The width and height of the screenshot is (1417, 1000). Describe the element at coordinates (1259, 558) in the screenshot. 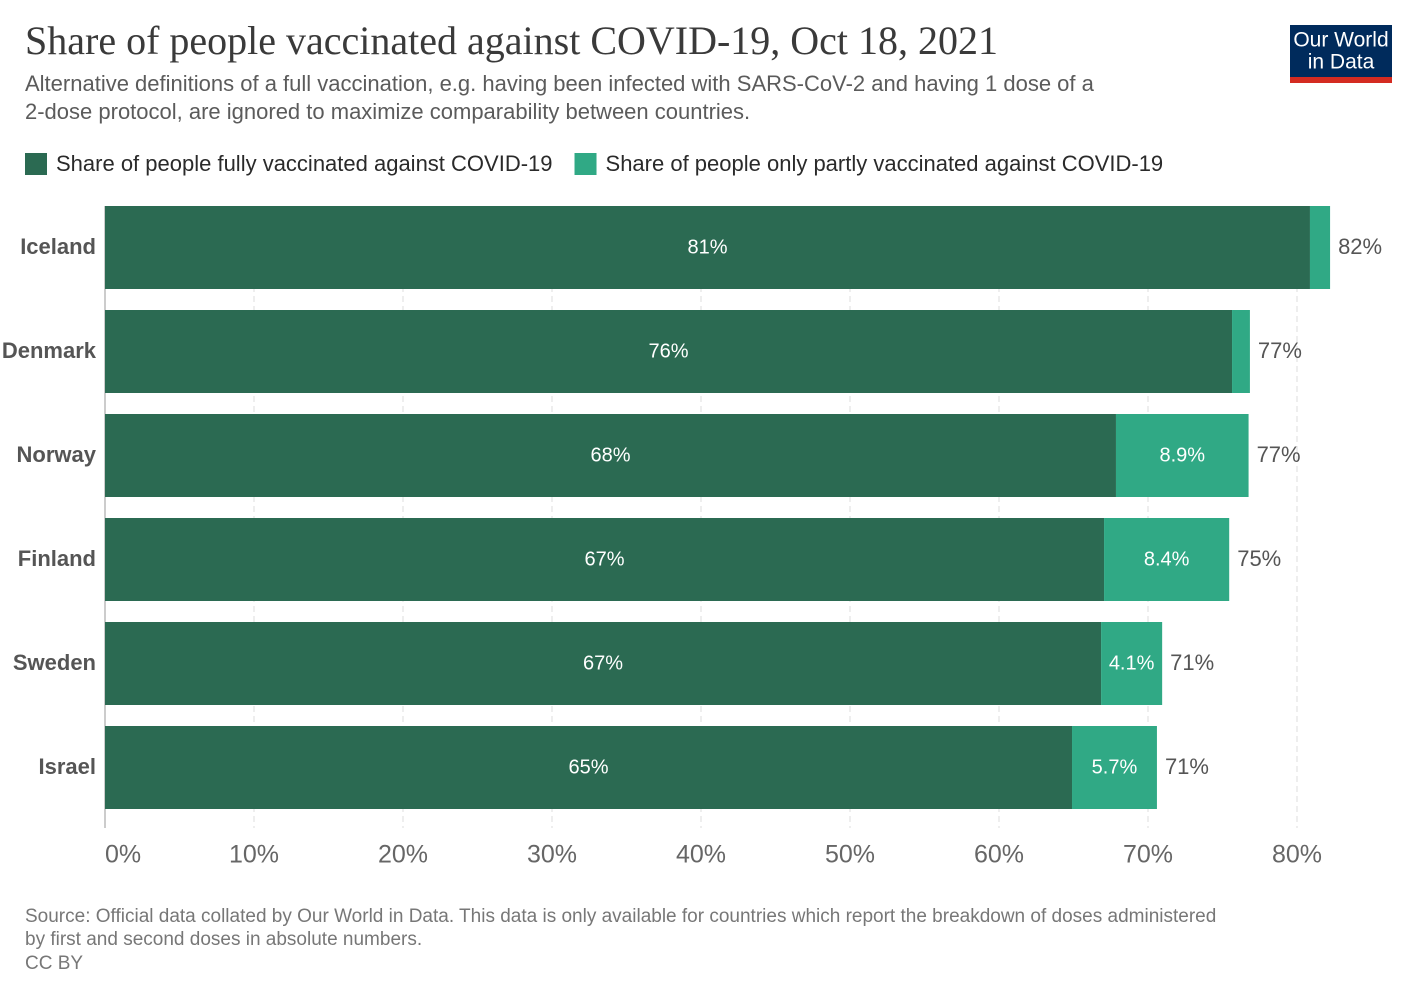

I see `total-label: 75%` at that location.